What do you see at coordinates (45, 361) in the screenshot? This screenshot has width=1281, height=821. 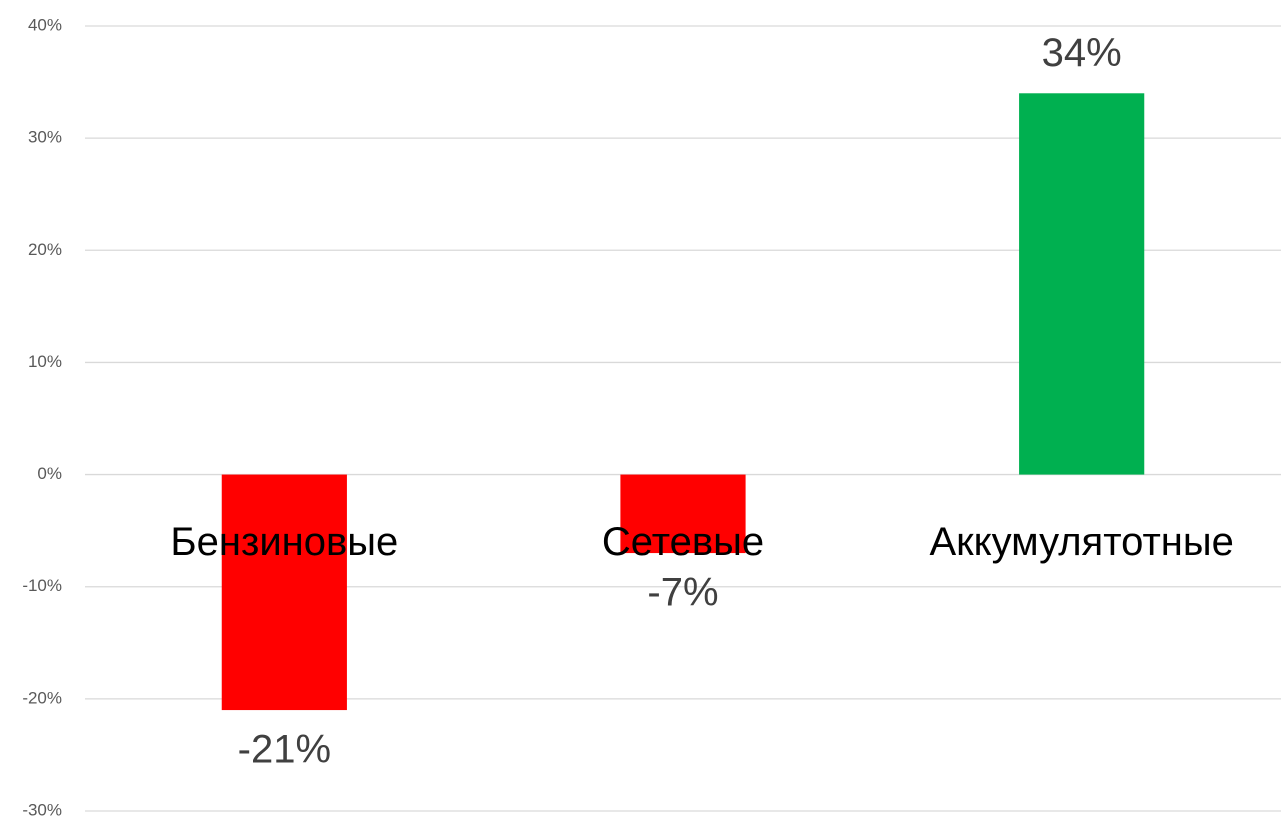 I see `y-tick-label: 10%` at bounding box center [45, 361].